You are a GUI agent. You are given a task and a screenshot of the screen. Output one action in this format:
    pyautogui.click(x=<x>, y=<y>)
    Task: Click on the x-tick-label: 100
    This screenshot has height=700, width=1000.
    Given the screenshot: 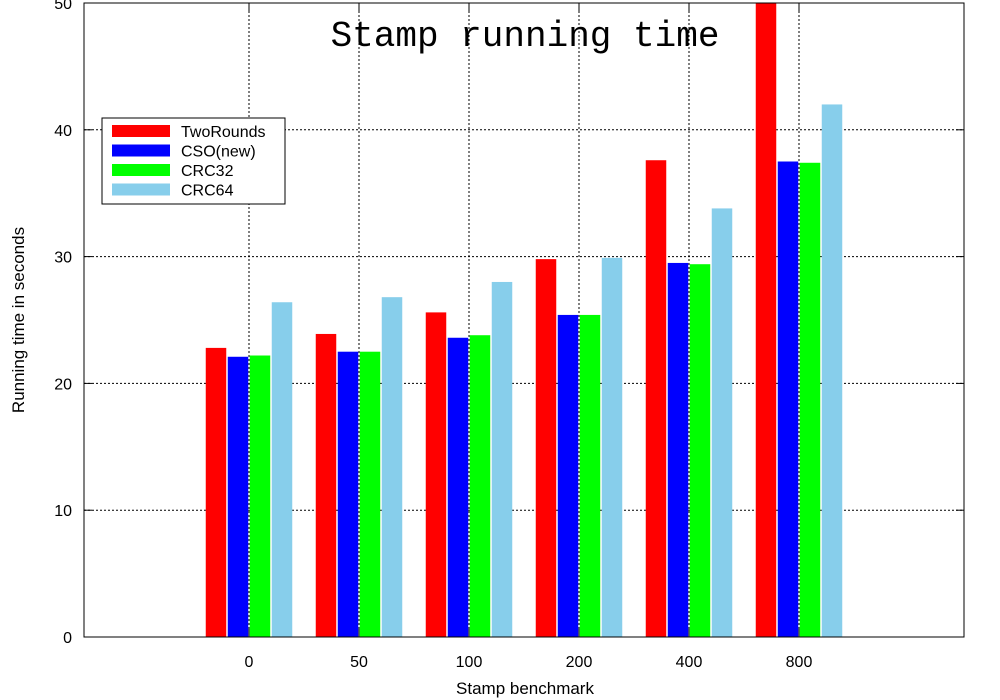 What is the action you would take?
    pyautogui.click(x=469, y=662)
    